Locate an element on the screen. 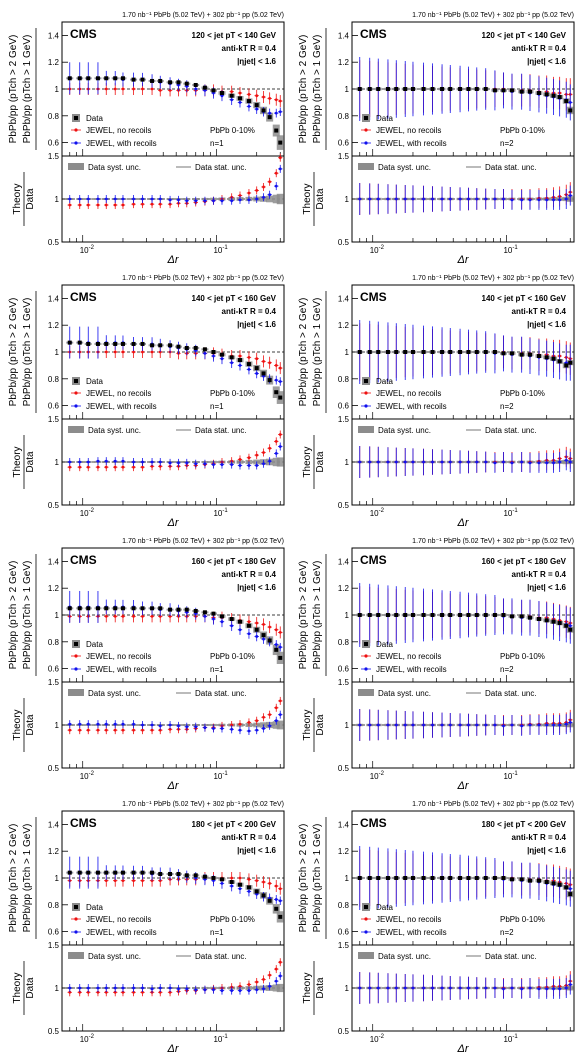  algo-label: anti-kT R = 0.4 is located at coordinates (539, 574).